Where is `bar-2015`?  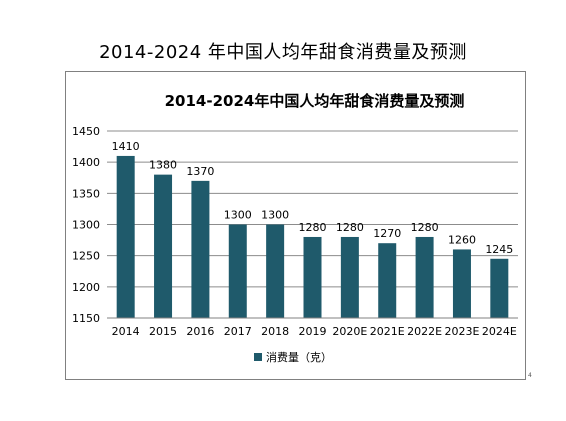 bar-2015 is located at coordinates (163, 246).